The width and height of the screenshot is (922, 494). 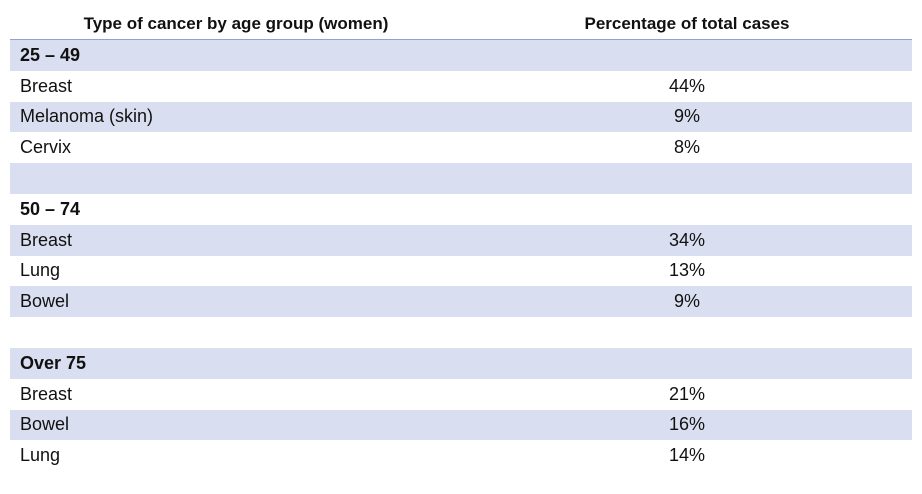 I want to click on percentage: 16%, so click(x=687, y=424).